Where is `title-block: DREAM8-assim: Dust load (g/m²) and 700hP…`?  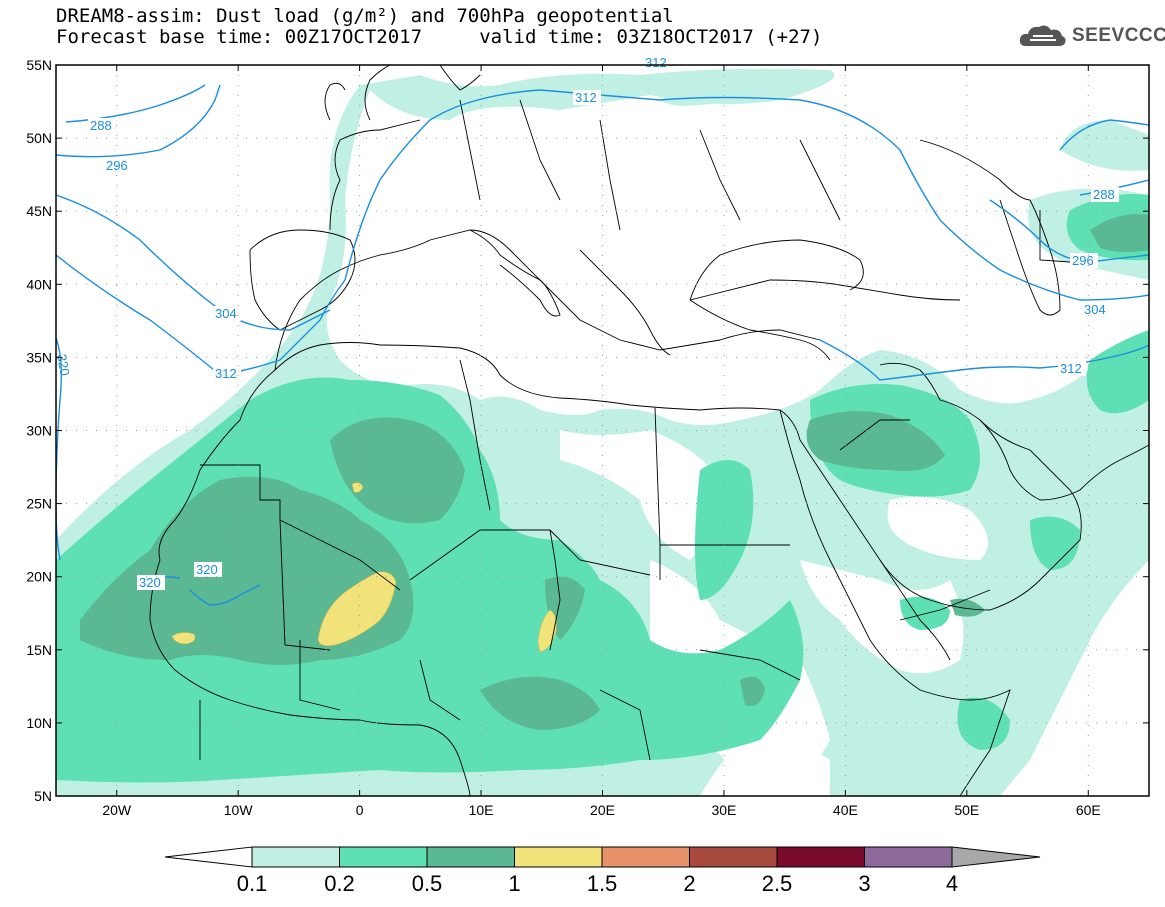
title-block: DREAM8-assim: Dust load (g/m²) and 700hP… is located at coordinates (439, 27).